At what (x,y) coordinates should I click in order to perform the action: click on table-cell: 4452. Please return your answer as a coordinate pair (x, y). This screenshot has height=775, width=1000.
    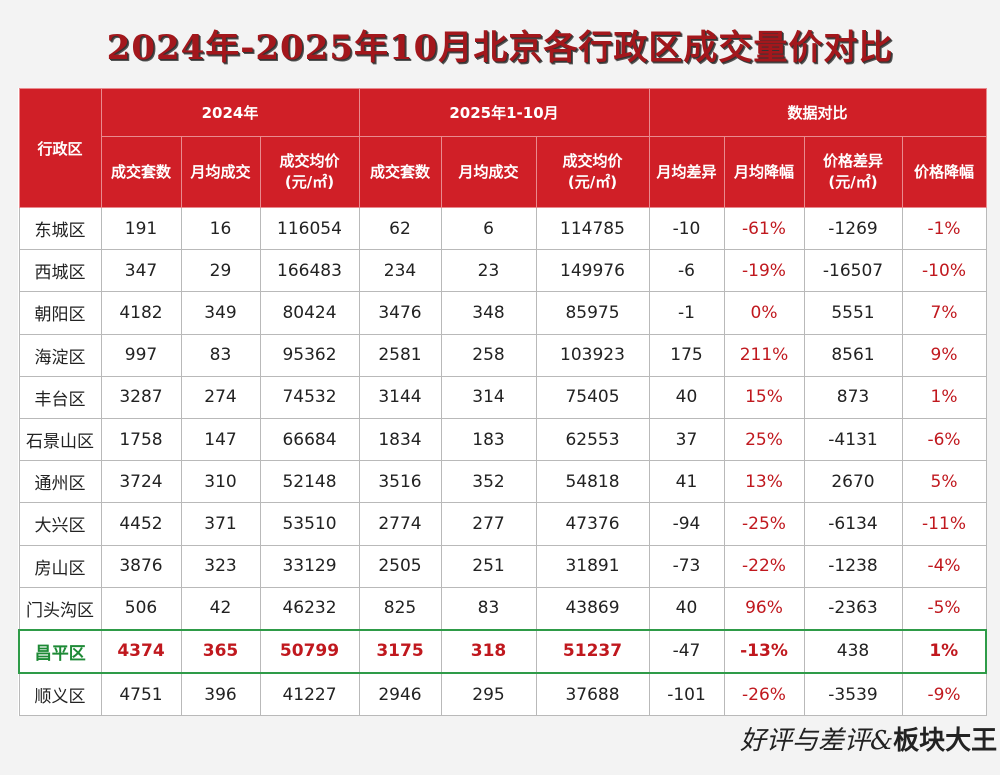
    Looking at the image, I should click on (141, 524).